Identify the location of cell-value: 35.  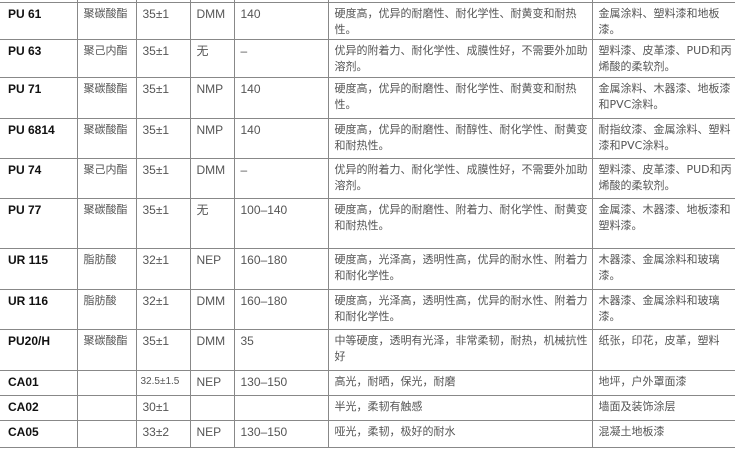
(280, 350).